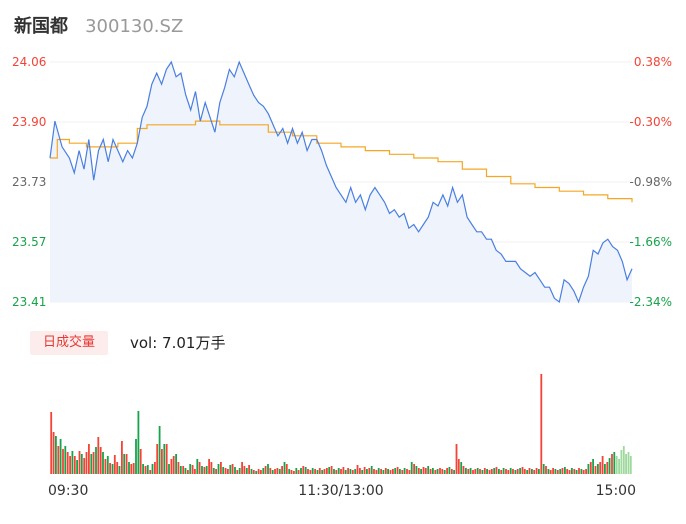 This screenshot has width=686, height=524. I want to click on percent-tick-label: -2.34%, so click(651, 302).